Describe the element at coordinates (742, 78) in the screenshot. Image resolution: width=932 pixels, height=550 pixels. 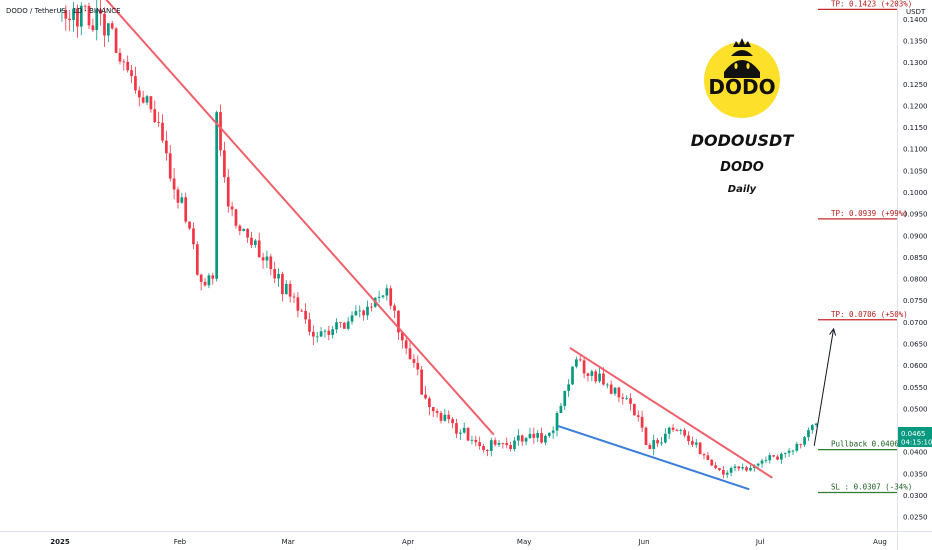
I see `dodo-logo: DODO` at that location.